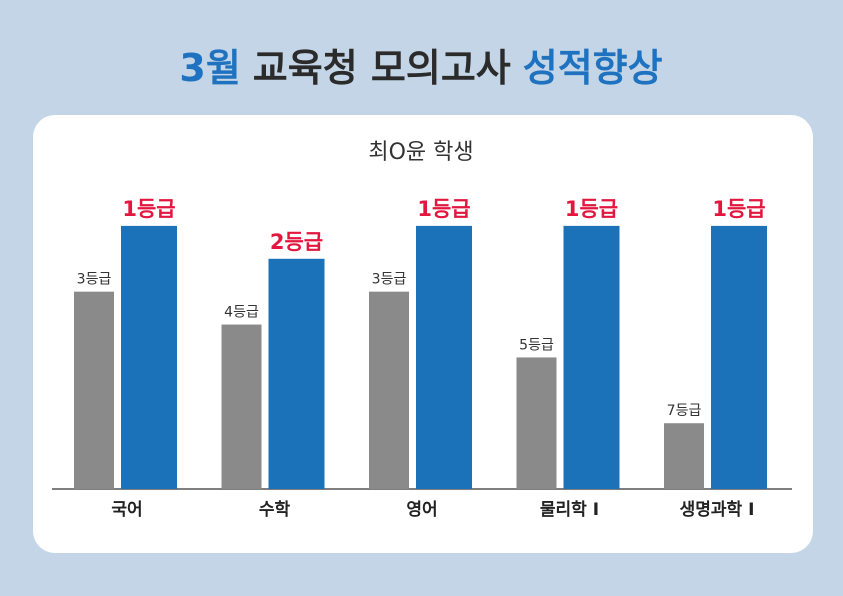  What do you see at coordinates (569, 510) in the screenshot?
I see `x-tick-label: 물리학 I` at bounding box center [569, 510].